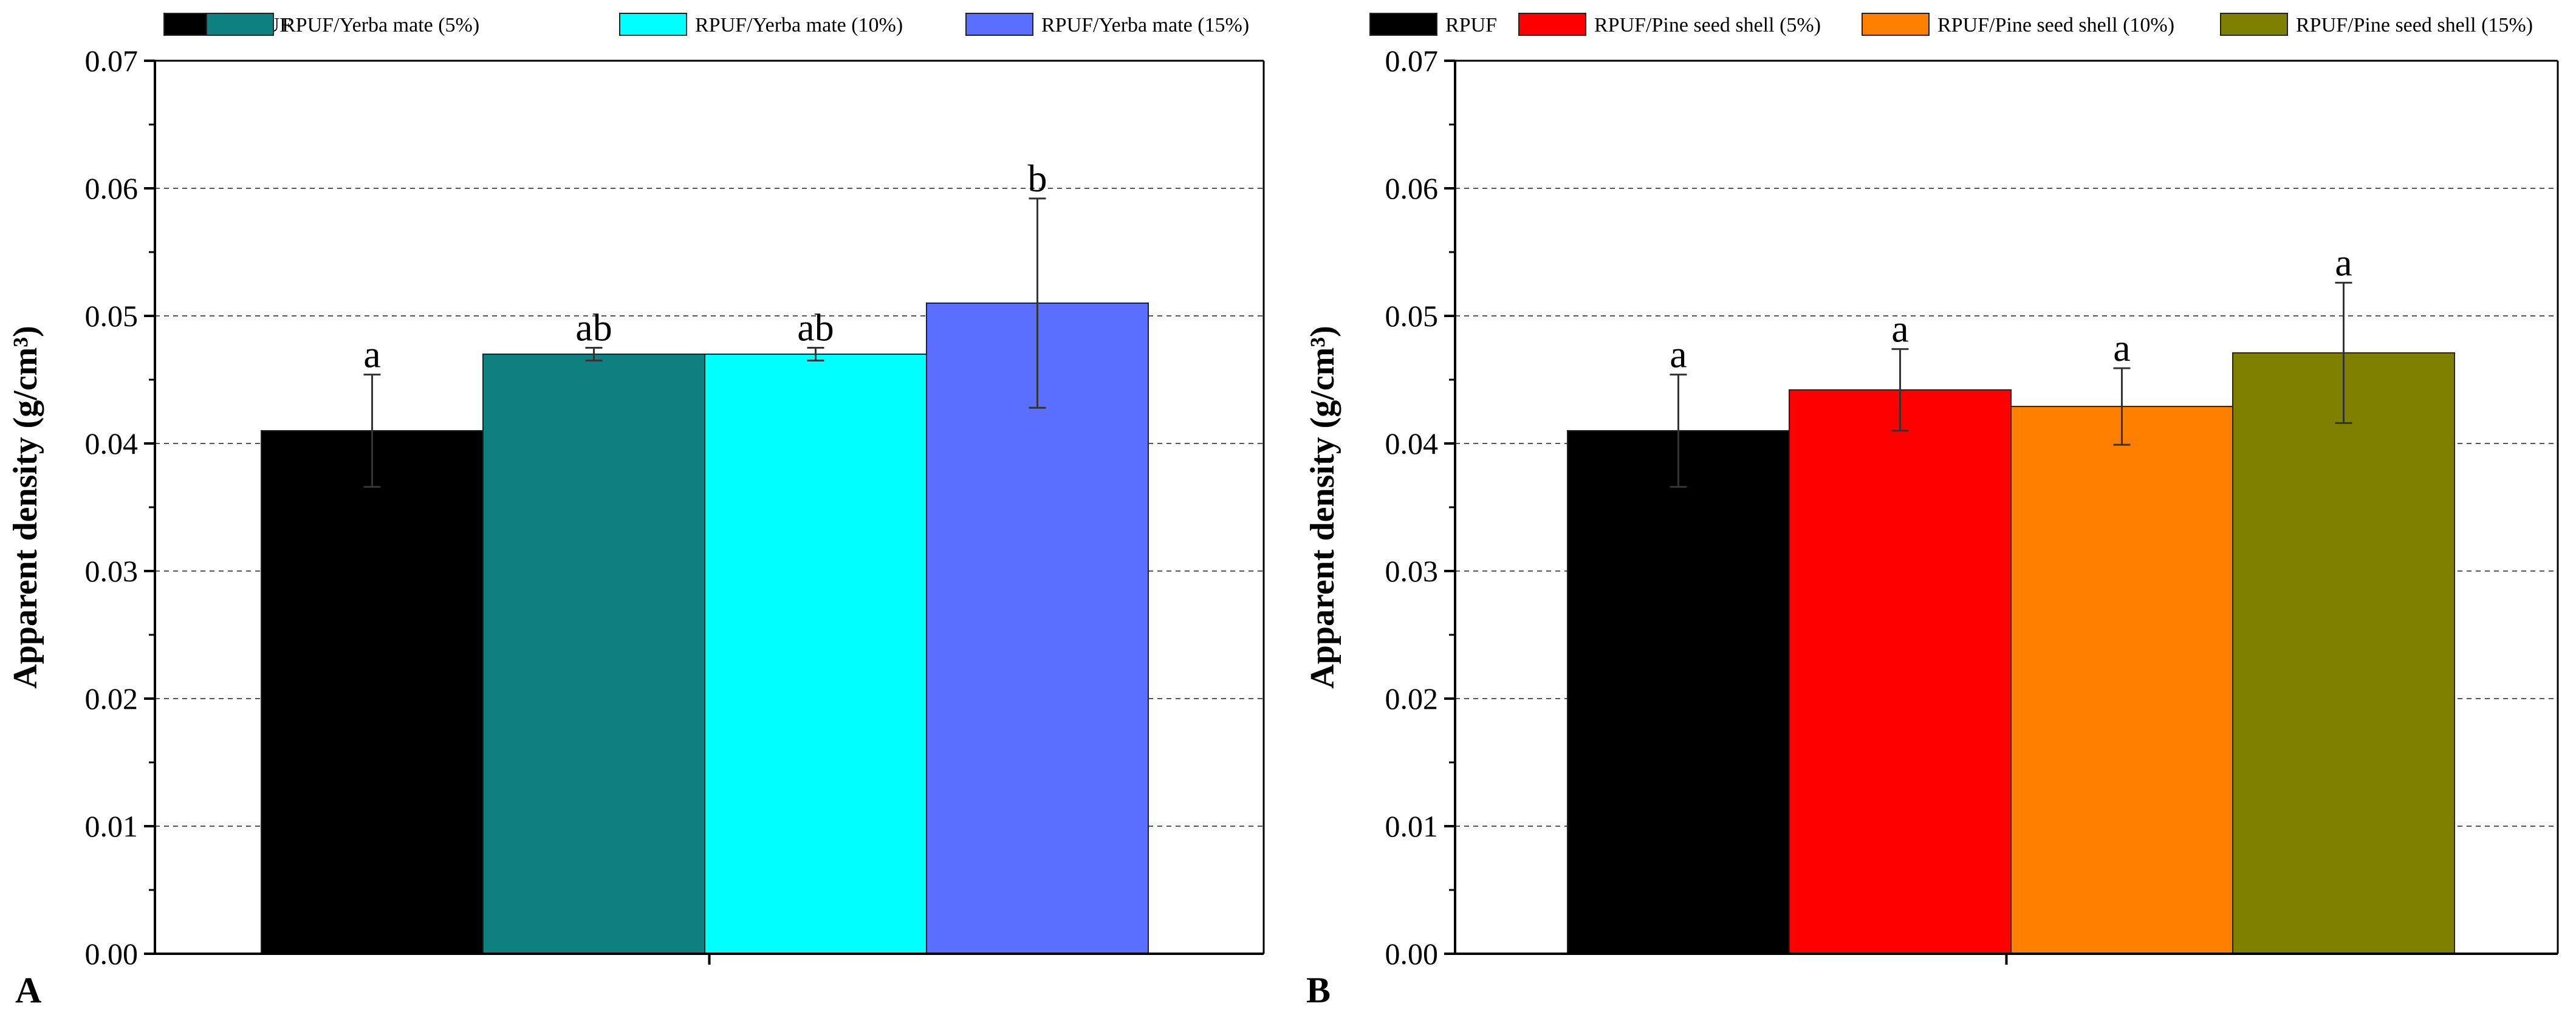 Image resolution: width=2576 pixels, height=1023 pixels. I want to click on panel-label: B, so click(1318, 990).